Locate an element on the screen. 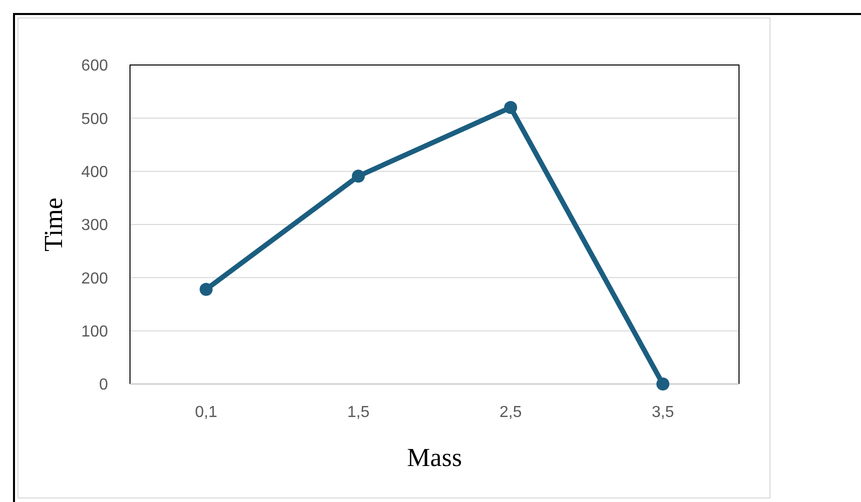  x-tick-label: 2,5 is located at coordinates (511, 412).